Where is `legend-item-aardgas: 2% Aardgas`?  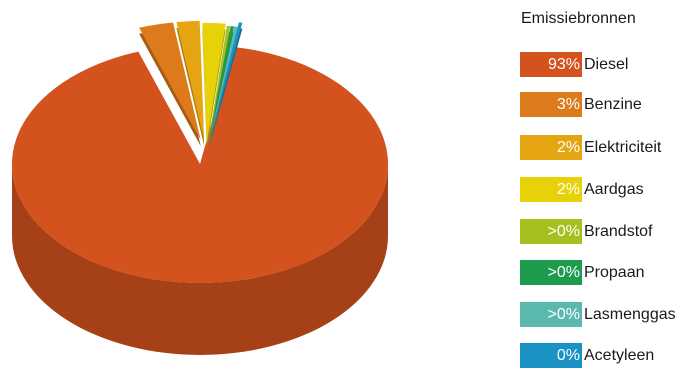
legend-item-aardgas: 2% Aardgas is located at coordinates (582, 189).